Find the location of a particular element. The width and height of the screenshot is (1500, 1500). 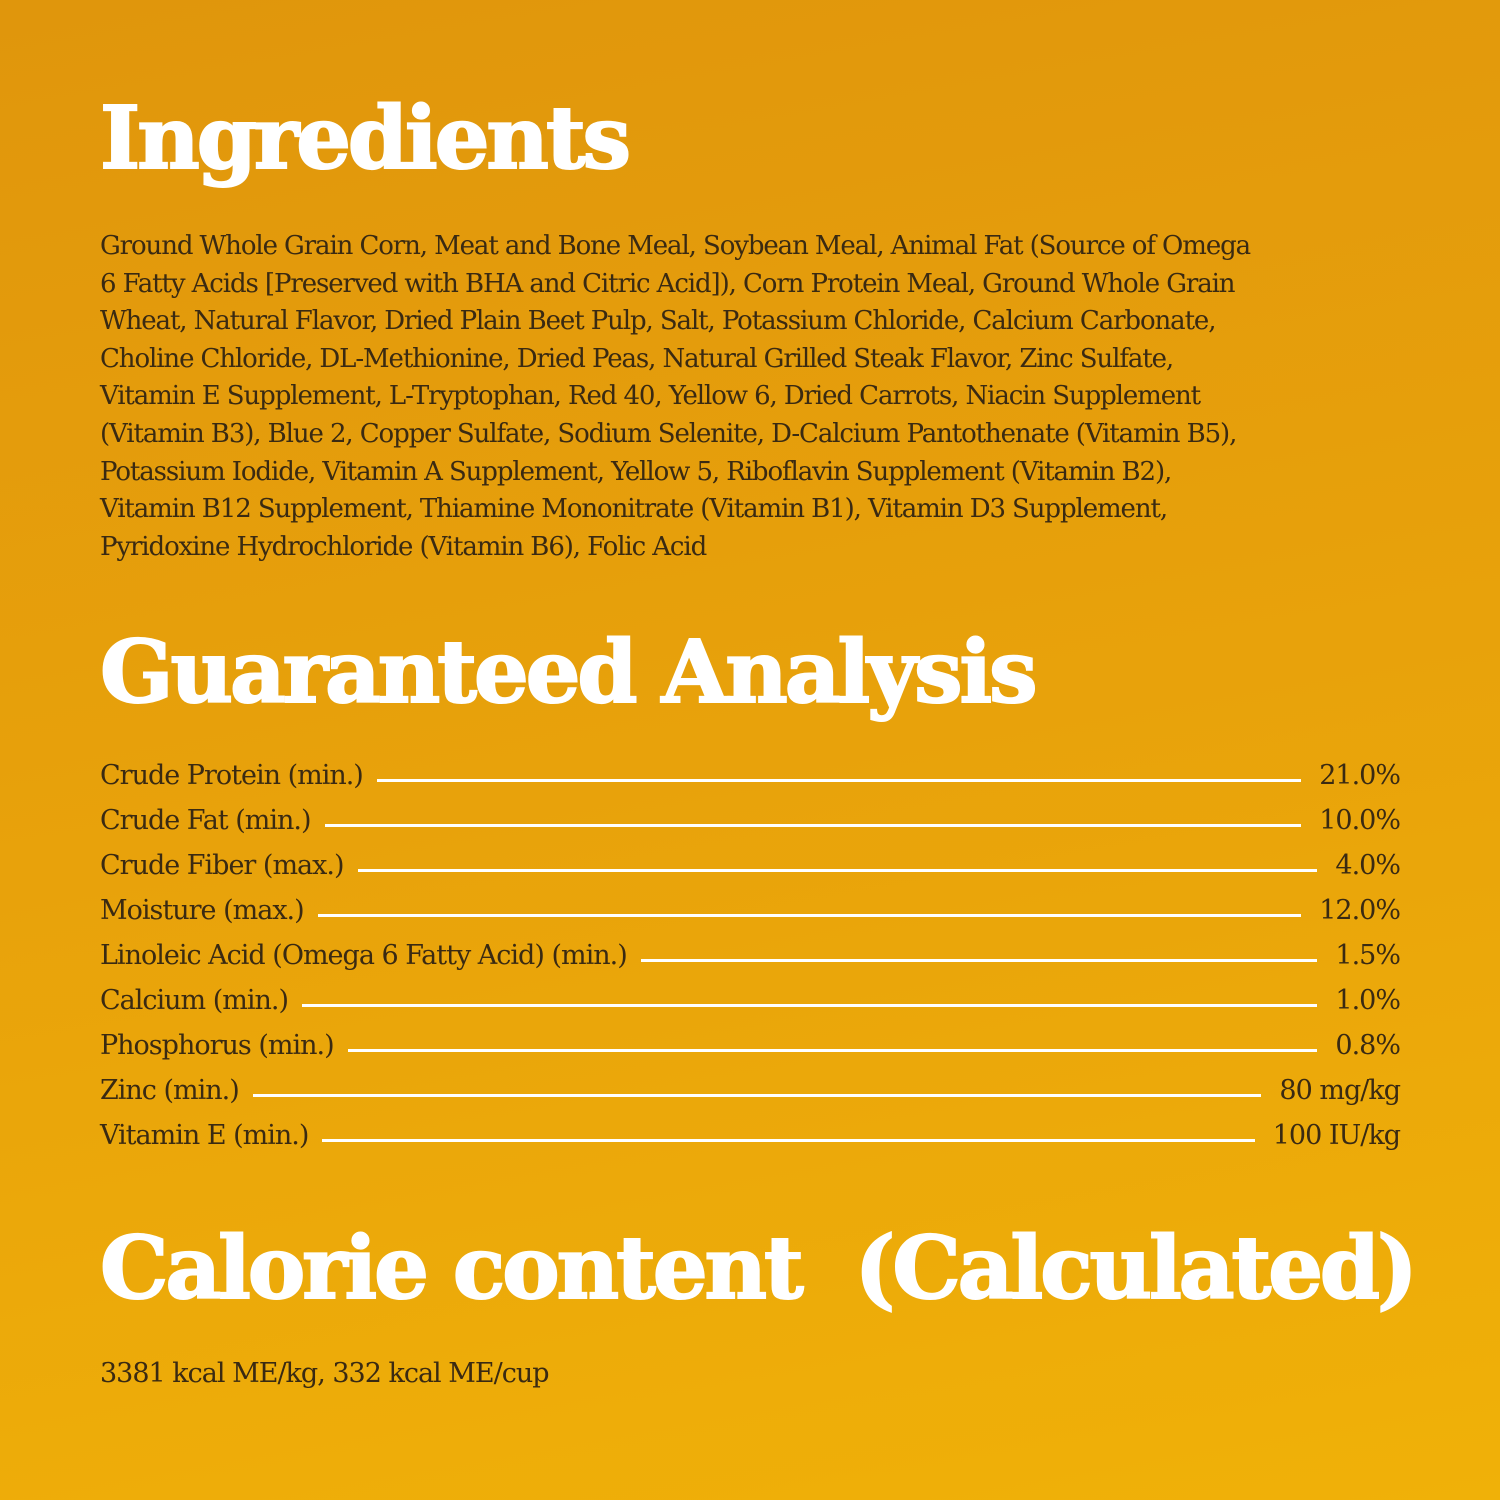

nutrient-label: Crude Fiber (max.) is located at coordinates (222, 865).